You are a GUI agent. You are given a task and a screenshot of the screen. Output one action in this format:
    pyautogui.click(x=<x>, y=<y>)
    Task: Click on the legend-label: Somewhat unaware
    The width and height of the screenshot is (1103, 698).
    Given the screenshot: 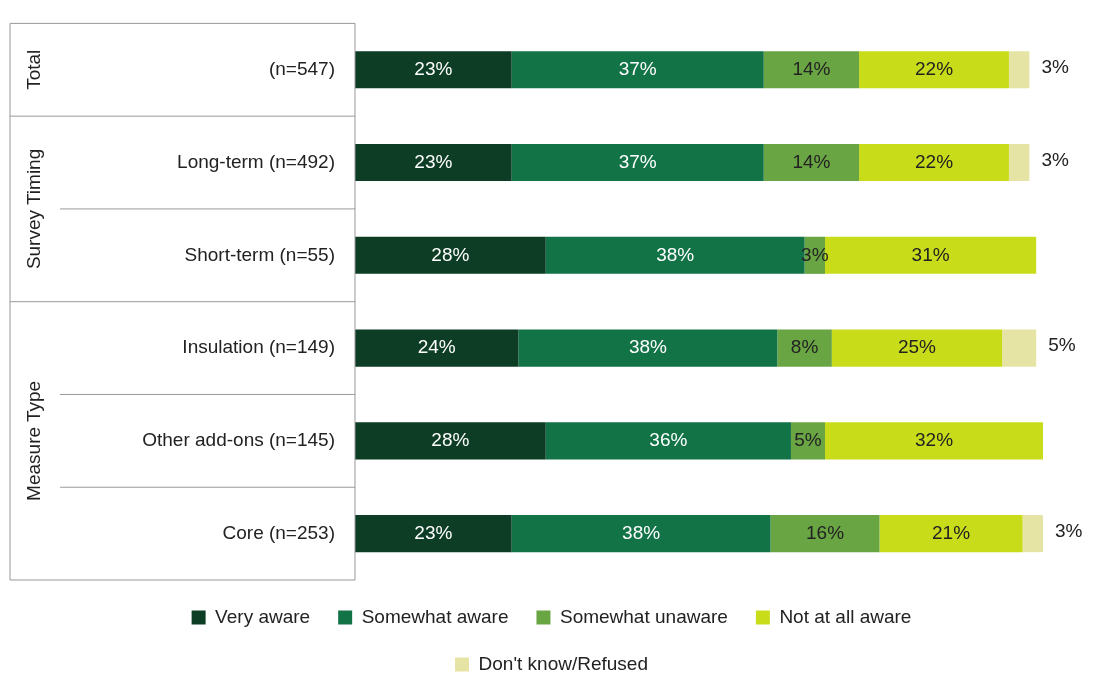 What is the action you would take?
    pyautogui.click(x=643, y=616)
    